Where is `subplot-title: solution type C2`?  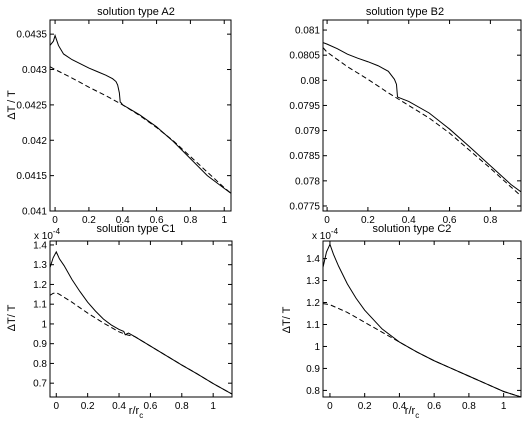
subplot-title: solution type C2 is located at coordinates (412, 229).